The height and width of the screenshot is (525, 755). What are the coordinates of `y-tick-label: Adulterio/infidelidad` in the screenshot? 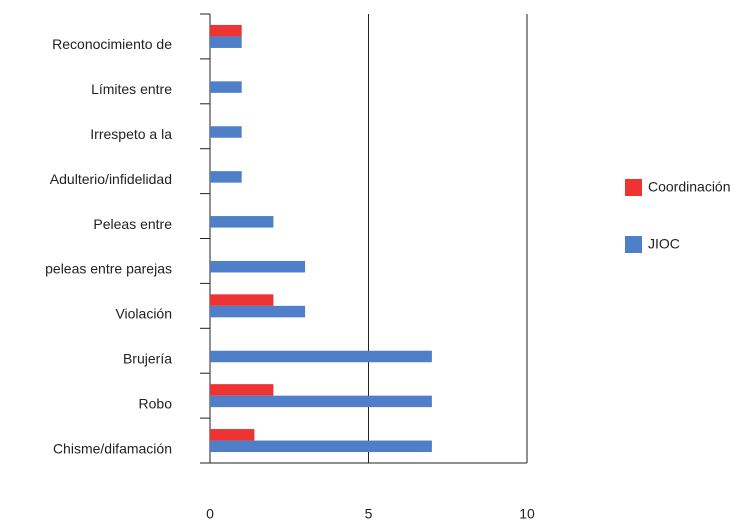 It's located at (111, 179).